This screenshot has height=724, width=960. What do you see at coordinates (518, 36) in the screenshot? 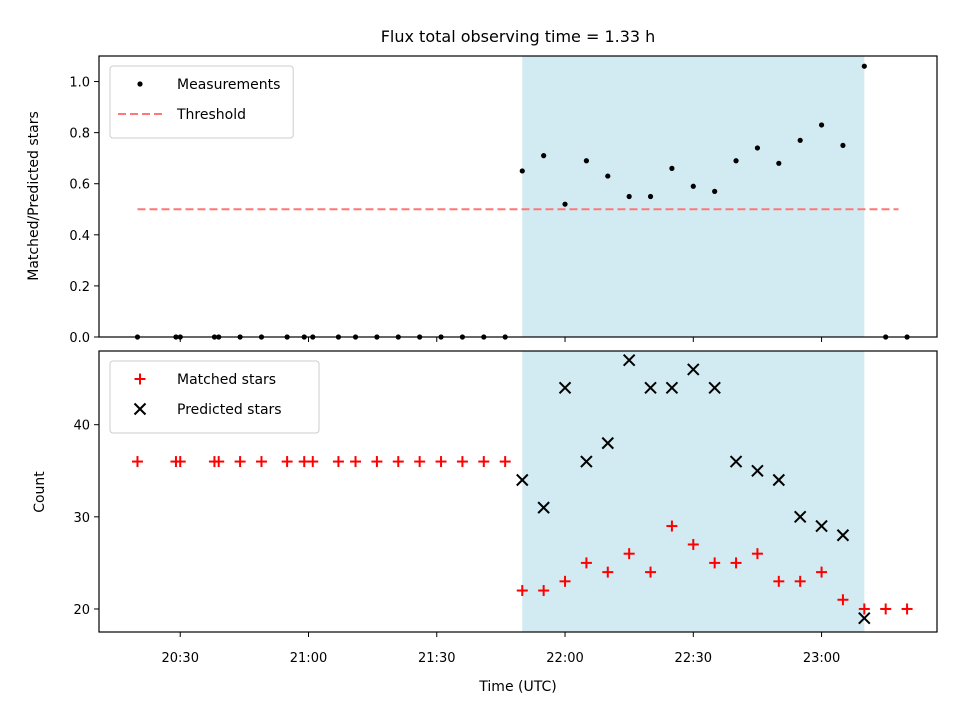
I see `chart-title: Flux total observing time = 1.33 h` at bounding box center [518, 36].